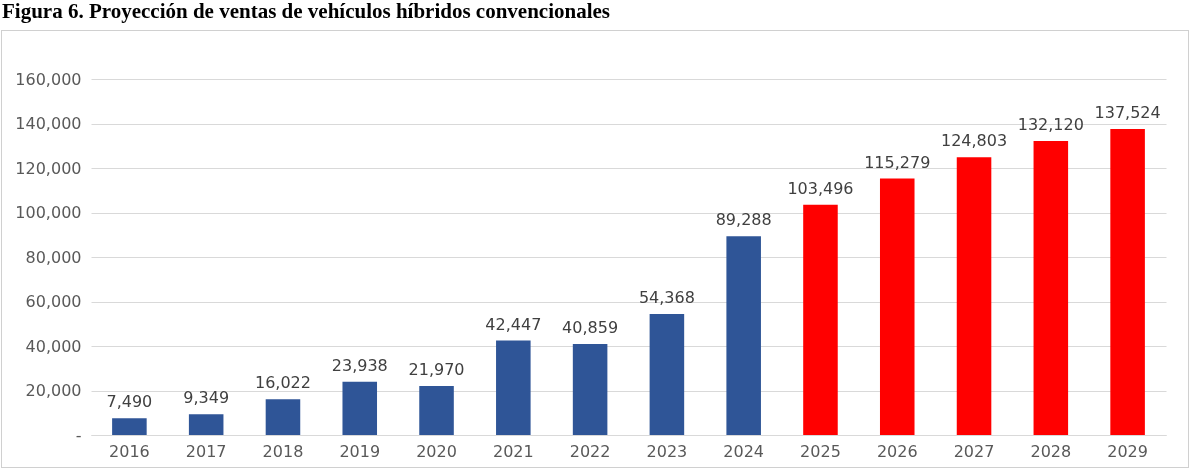 This screenshot has width=1192, height=470. What do you see at coordinates (48, 79) in the screenshot?
I see `y-tick-label: 160,000` at bounding box center [48, 79].